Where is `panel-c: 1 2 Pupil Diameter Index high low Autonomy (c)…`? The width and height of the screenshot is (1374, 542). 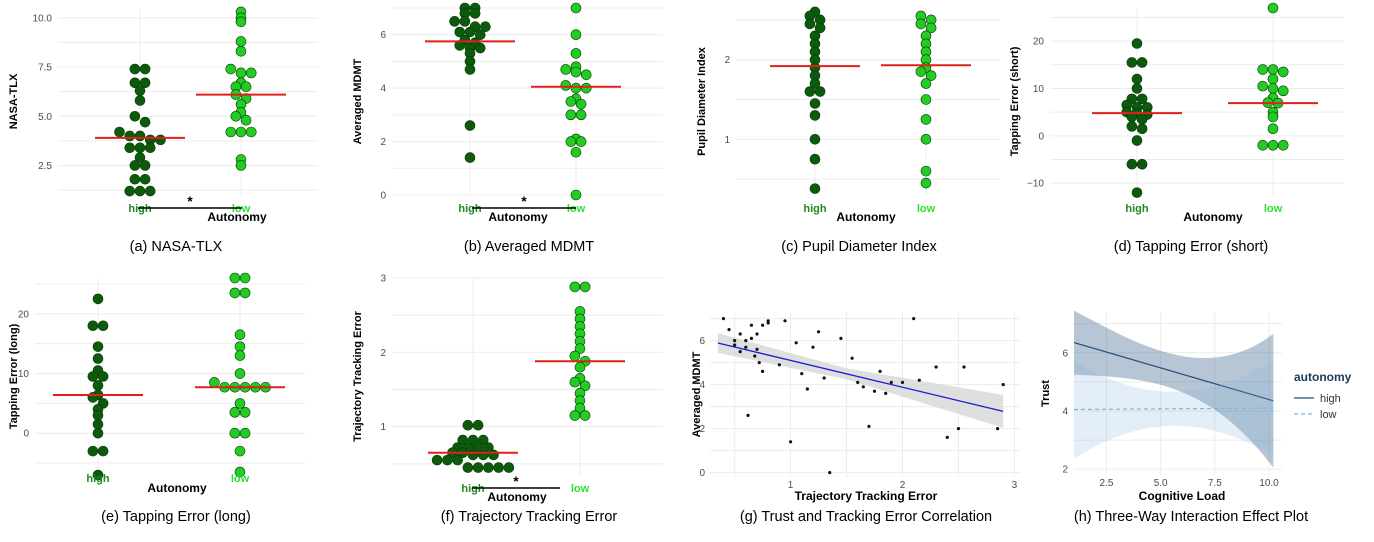
panel-c: 1 2 Pupil Diameter Index high low Autonomy (c)… is located at coordinates (848, 130).